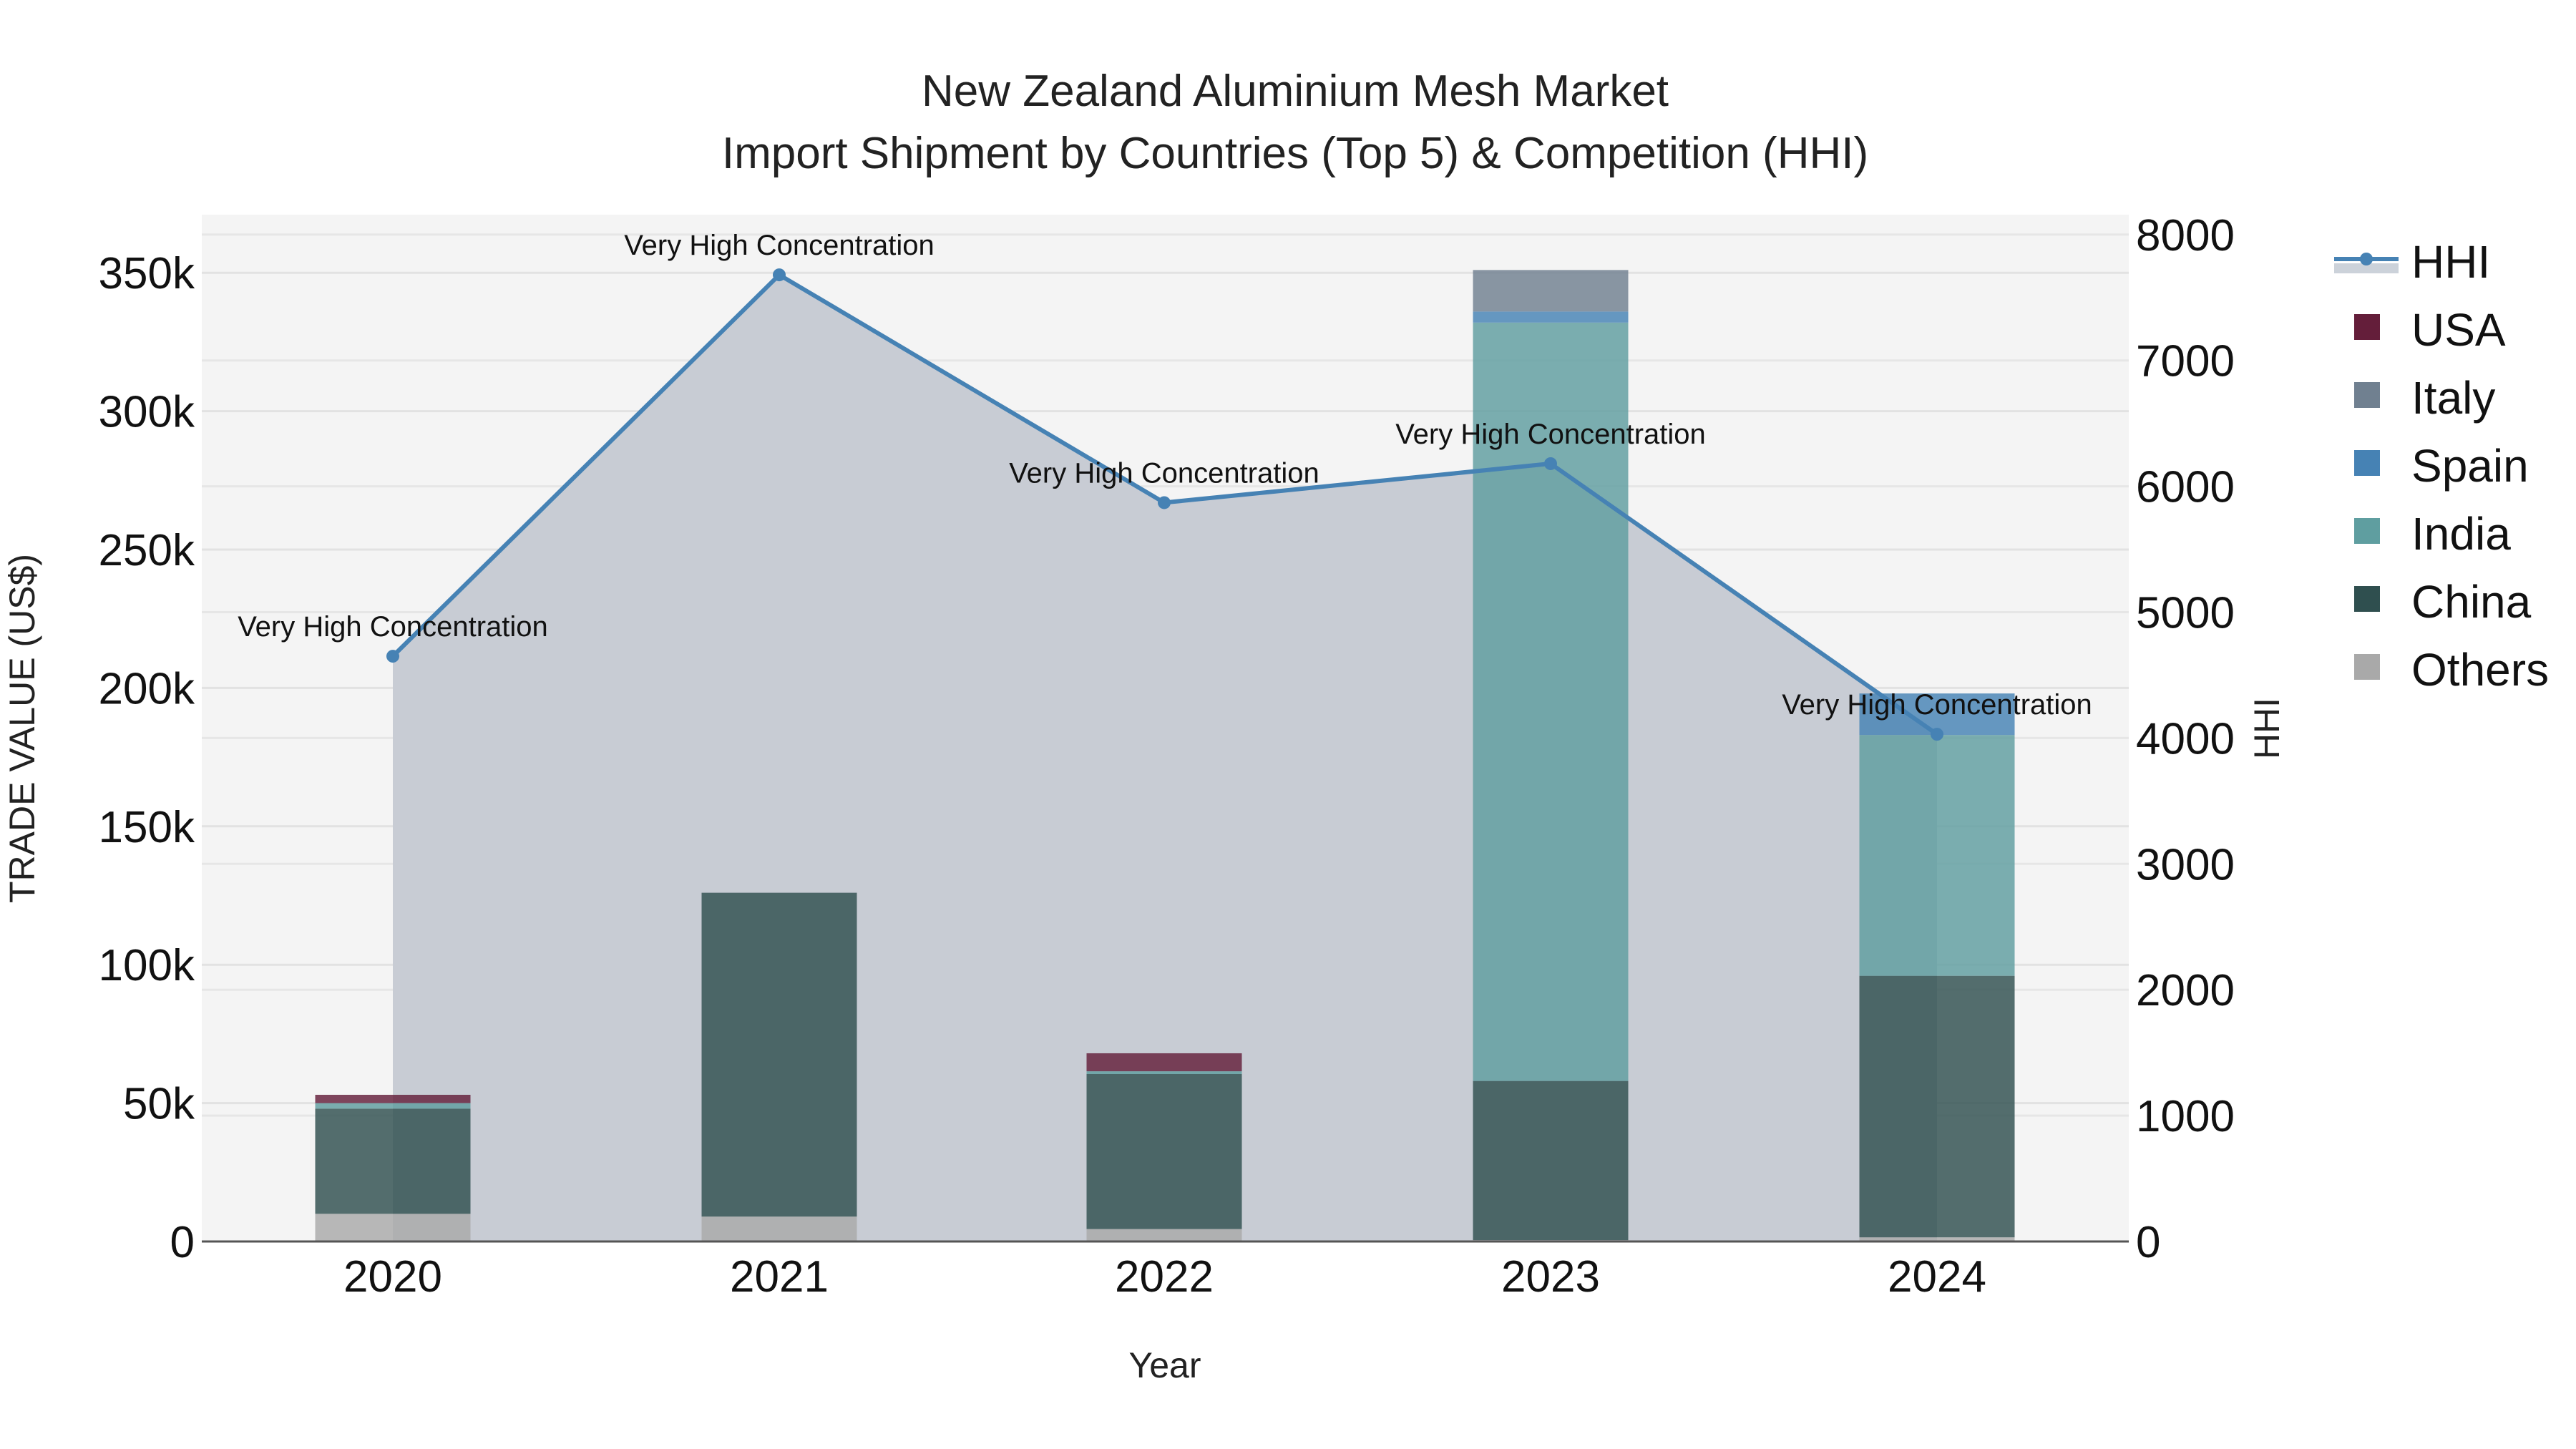 Image resolution: width=2576 pixels, height=1449 pixels. I want to click on bar-china-2020, so click(393, 1161).